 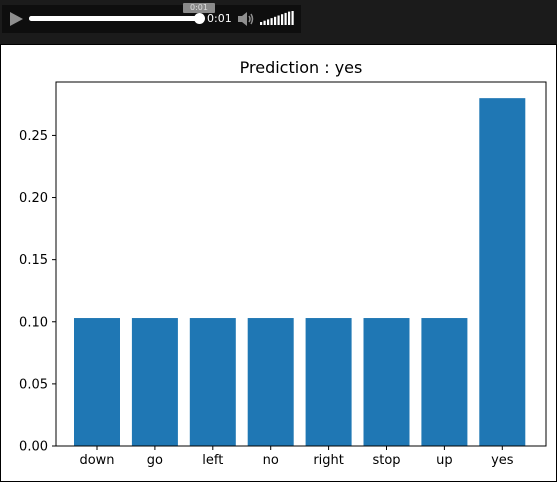 I want to click on audio-player: 0:01 0:01, so click(x=151, y=18).